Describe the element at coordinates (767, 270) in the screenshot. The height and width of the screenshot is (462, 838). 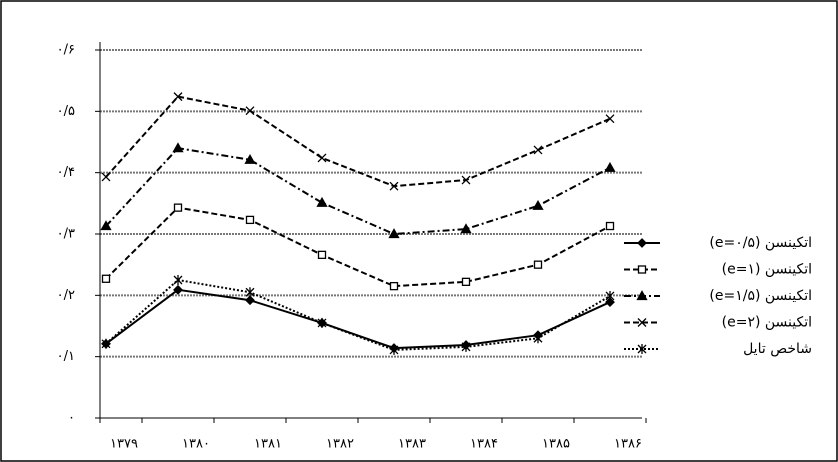
I see `legend-label: اتکینسن (e=۱)` at that location.